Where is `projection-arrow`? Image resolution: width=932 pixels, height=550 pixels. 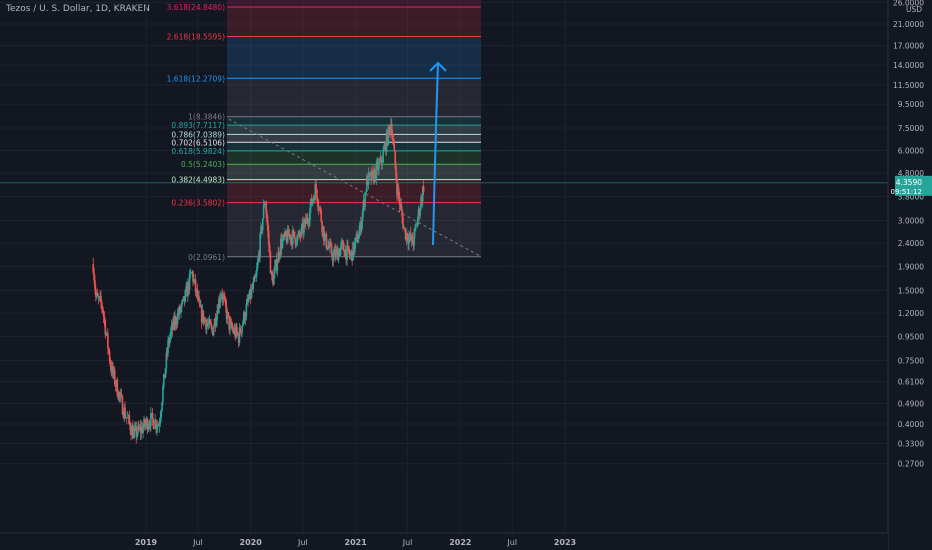 projection-arrow is located at coordinates (438, 153).